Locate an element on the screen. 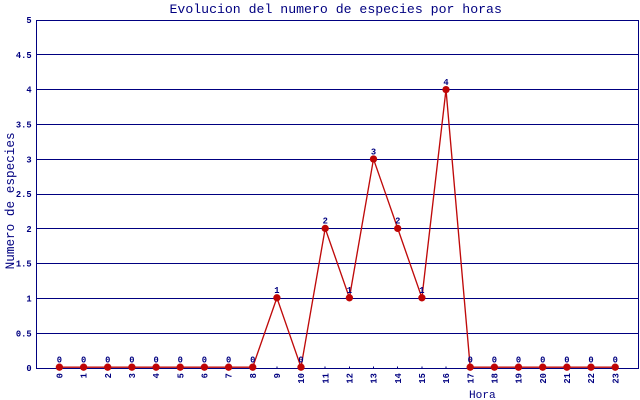  svg-text: 15 is located at coordinates (423, 378).